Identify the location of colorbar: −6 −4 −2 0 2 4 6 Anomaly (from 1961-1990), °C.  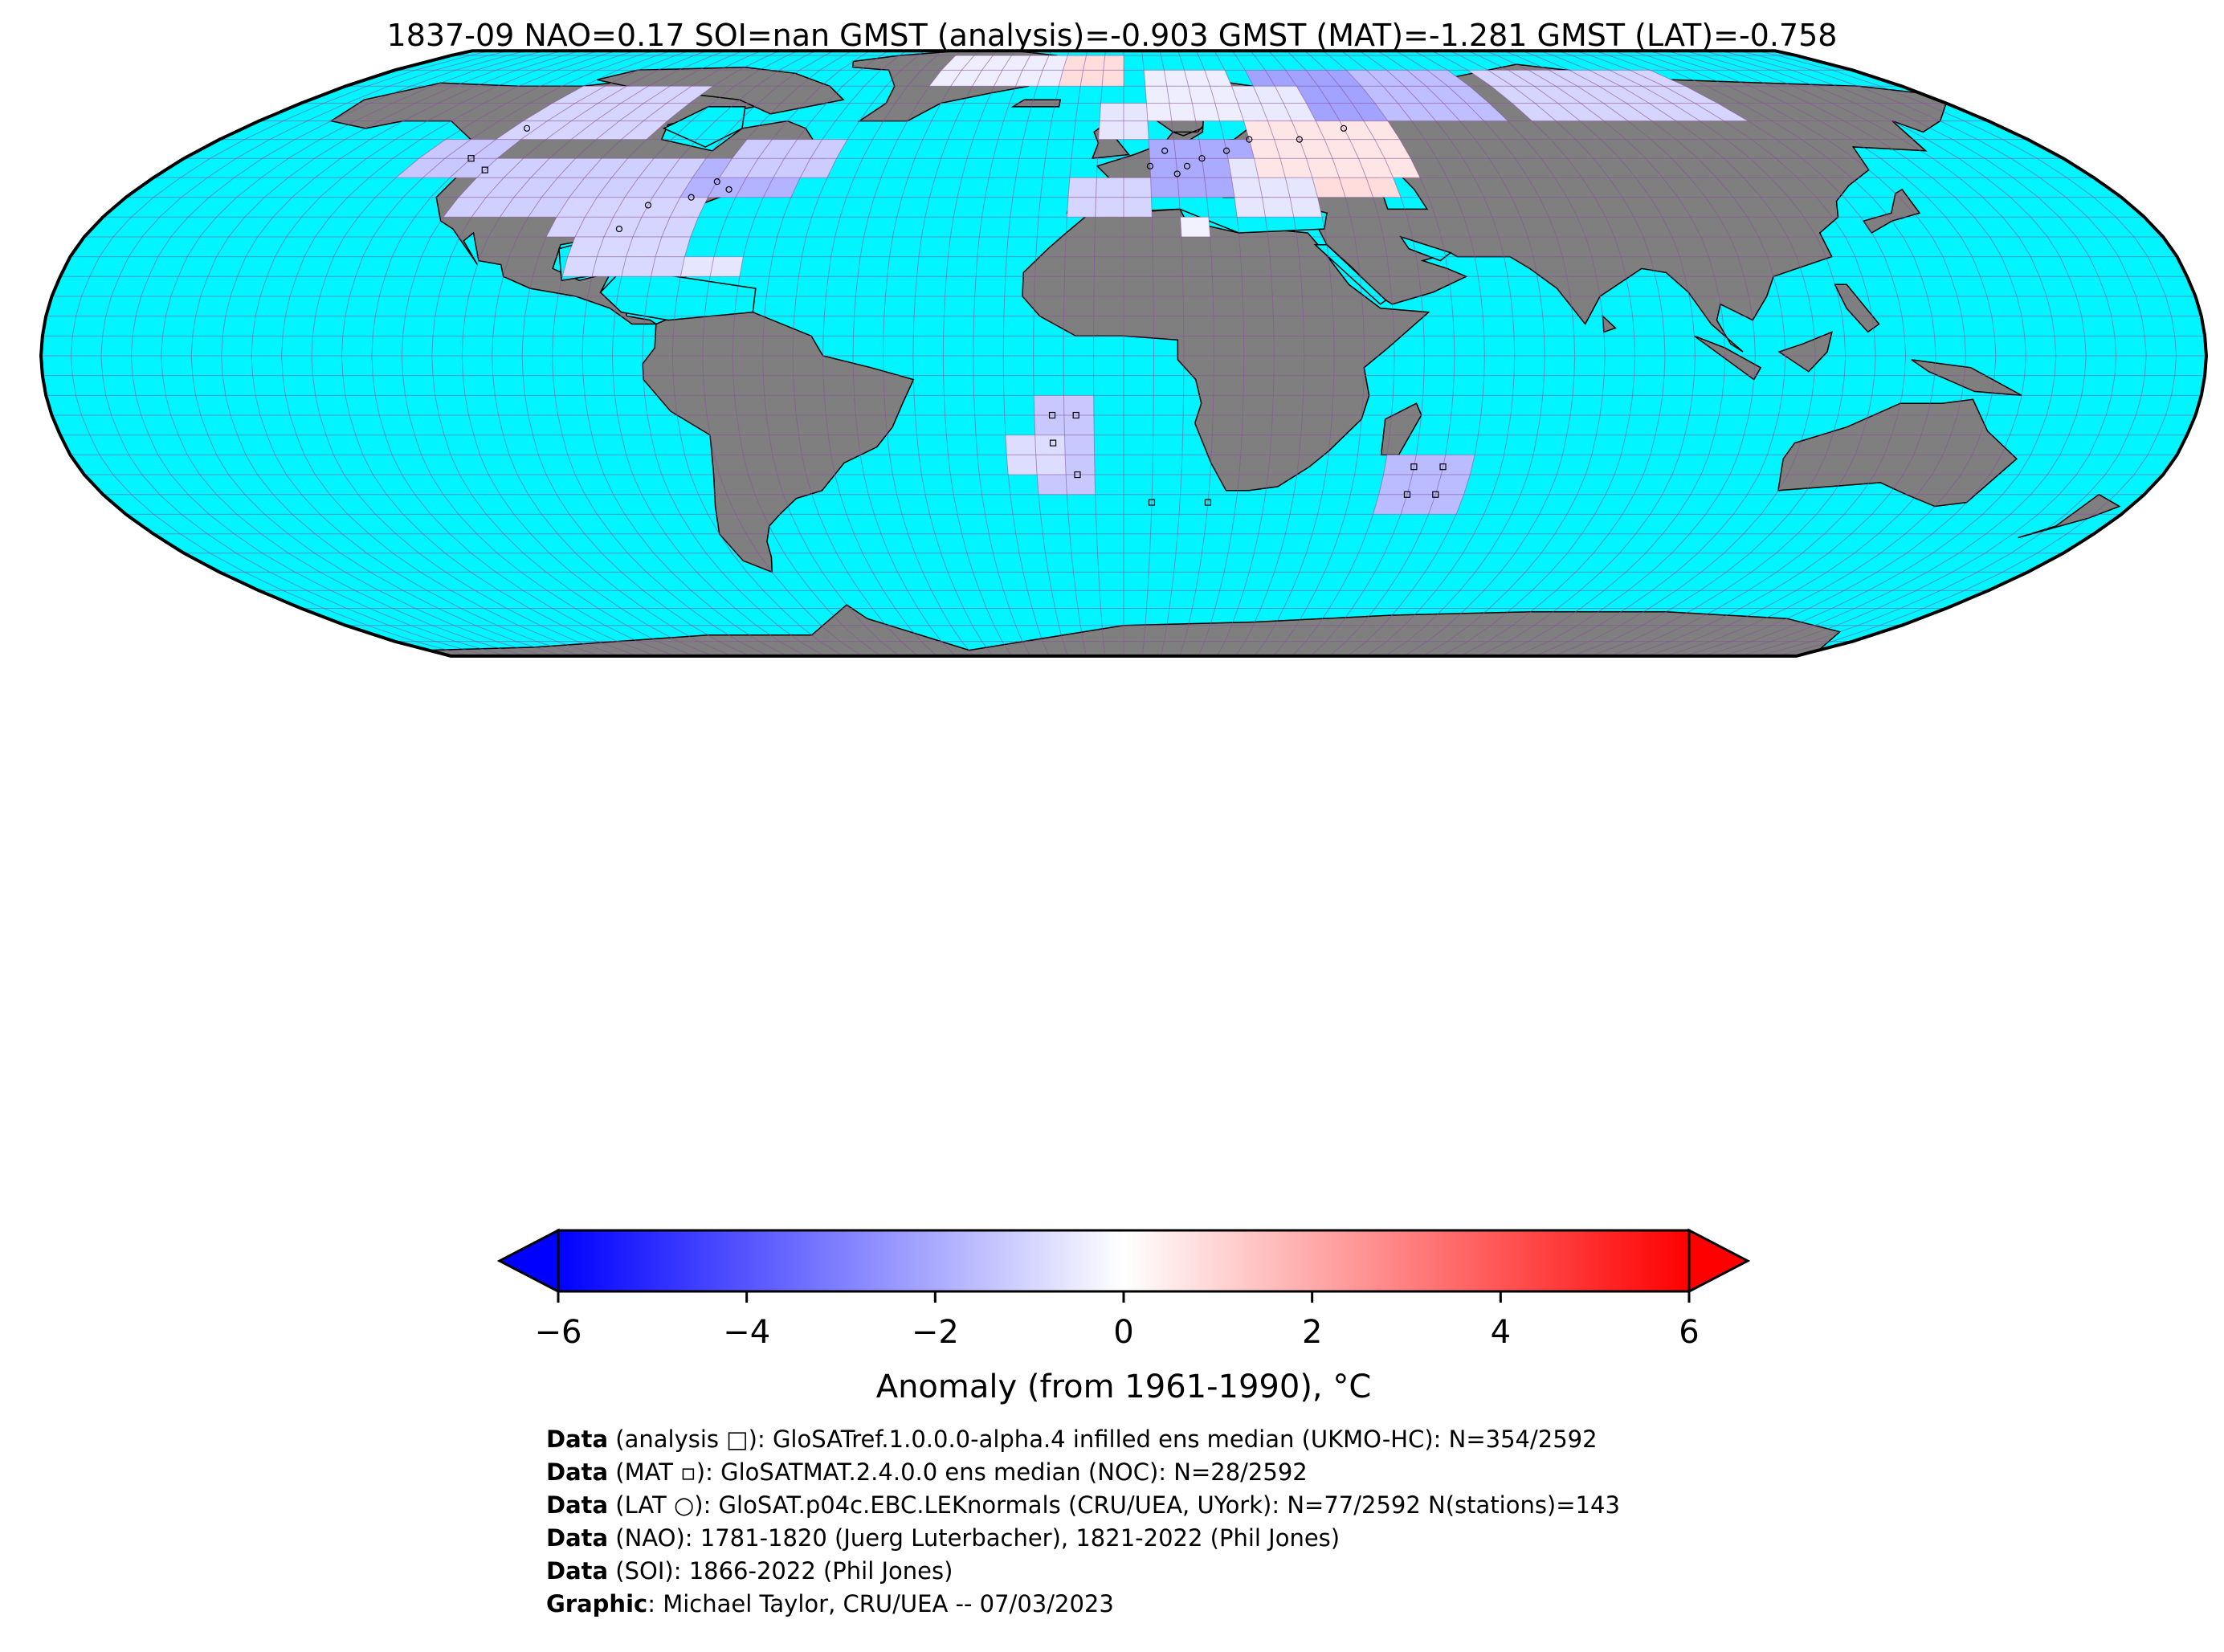
(1123, 1316).